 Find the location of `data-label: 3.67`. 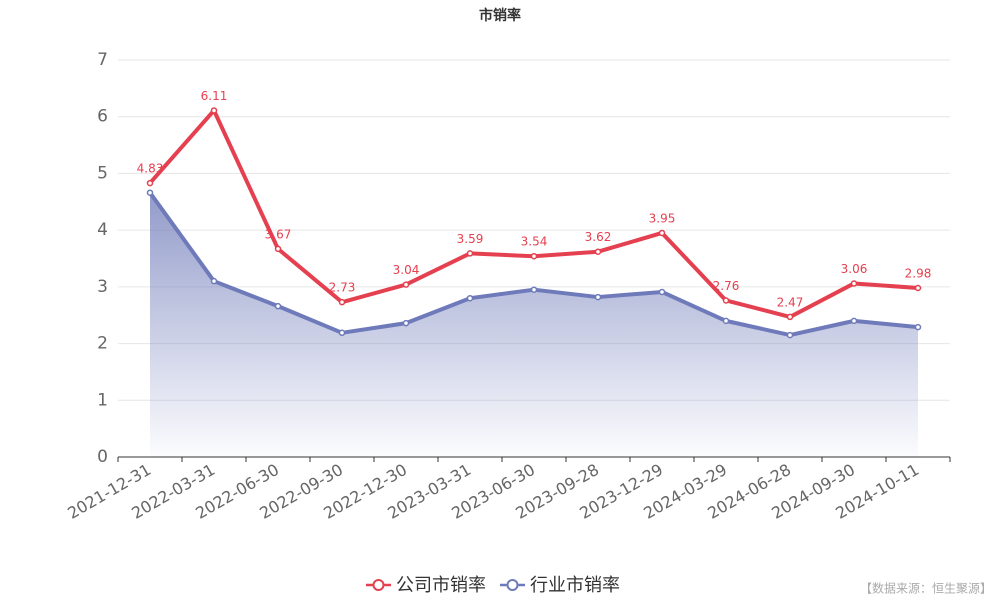

data-label: 3.67 is located at coordinates (278, 234).